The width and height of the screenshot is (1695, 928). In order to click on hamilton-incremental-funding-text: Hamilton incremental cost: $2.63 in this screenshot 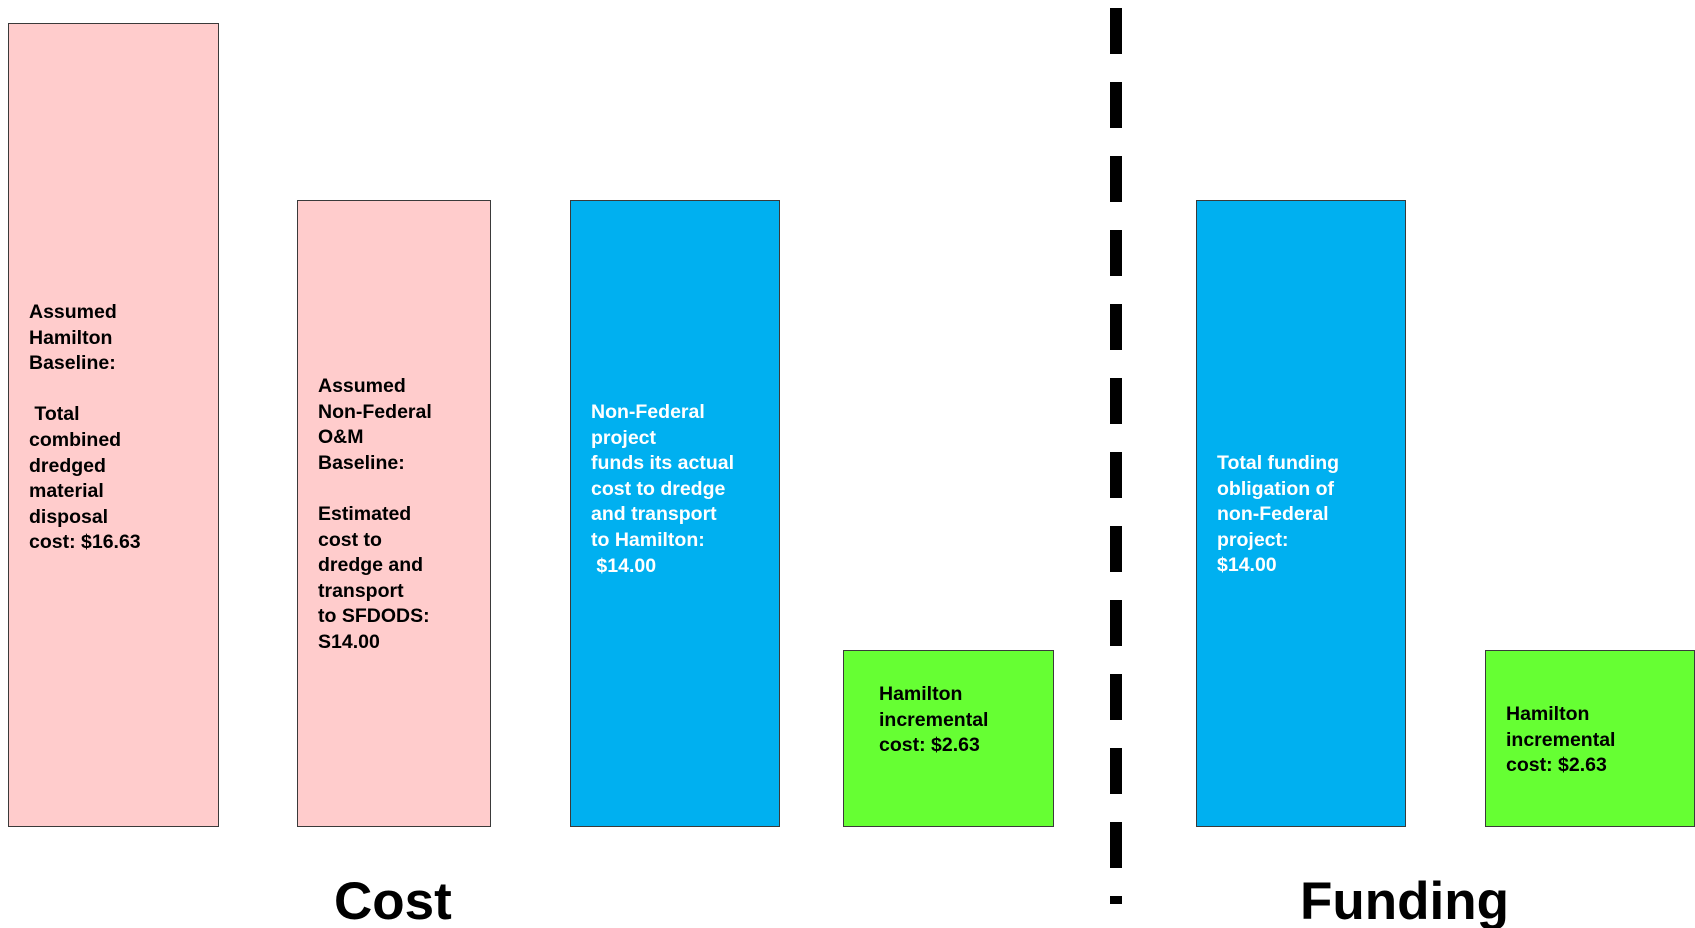, I will do `click(1561, 740)`.